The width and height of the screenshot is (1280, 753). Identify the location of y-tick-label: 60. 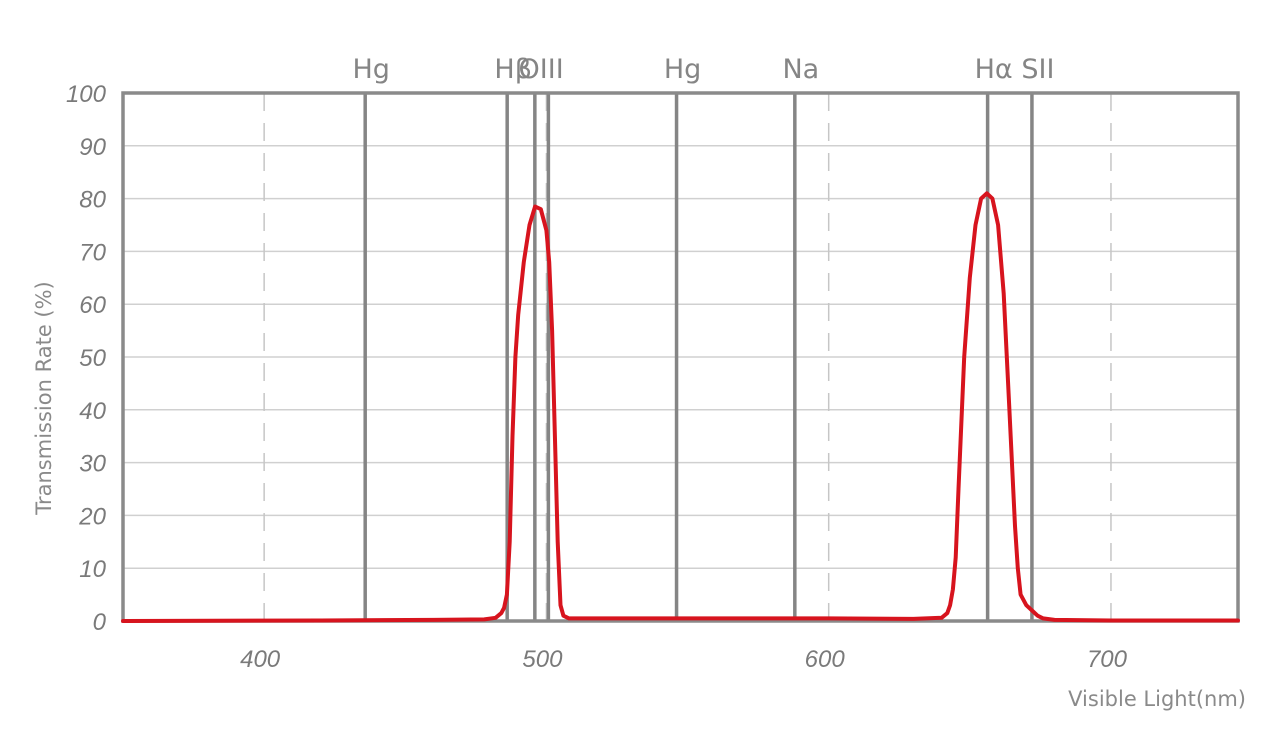
(92, 305).